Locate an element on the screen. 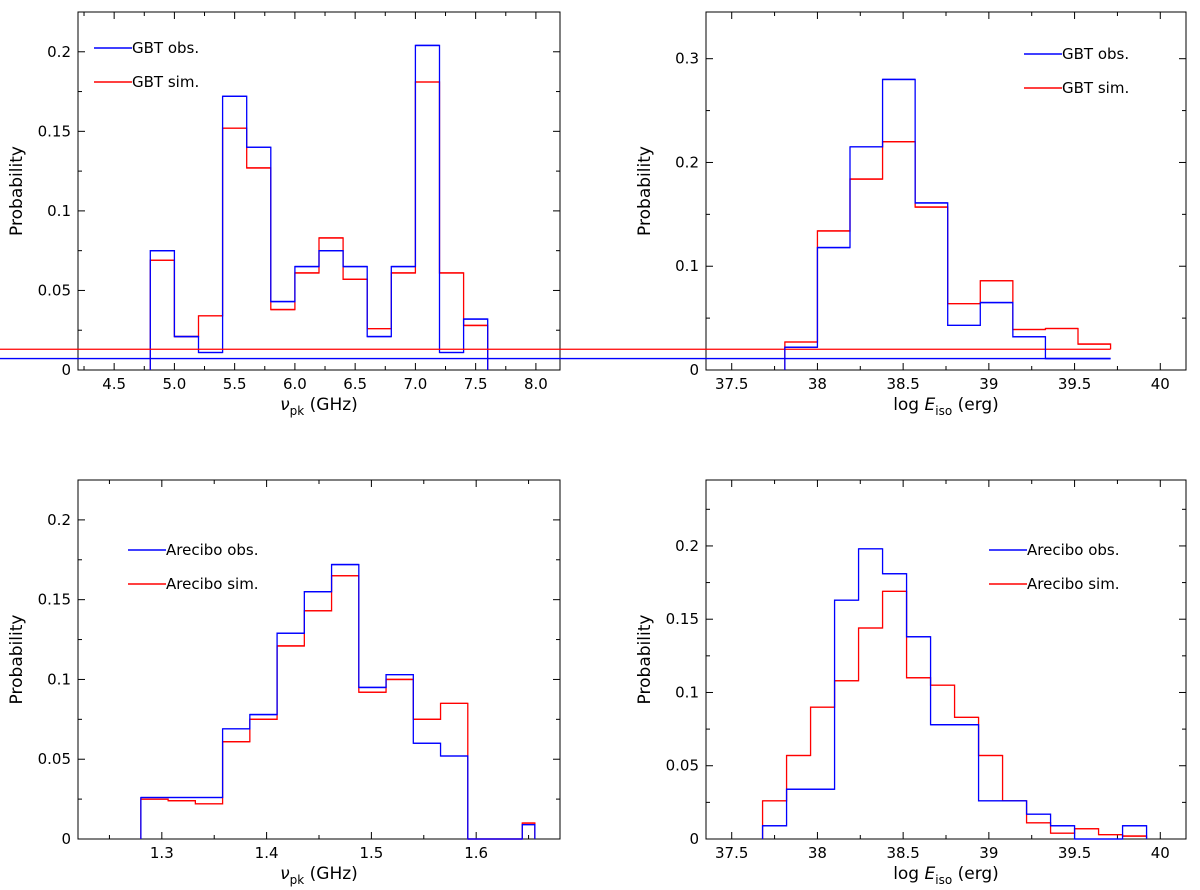  x-tick-label: 1.3 is located at coordinates (162, 853).